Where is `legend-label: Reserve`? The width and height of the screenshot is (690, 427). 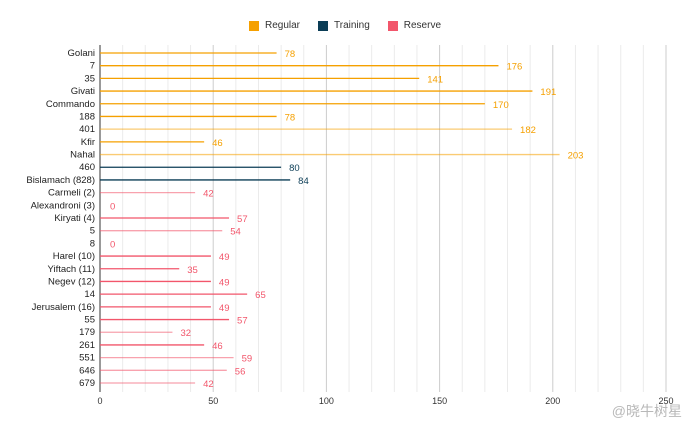 legend-label: Reserve is located at coordinates (422, 25).